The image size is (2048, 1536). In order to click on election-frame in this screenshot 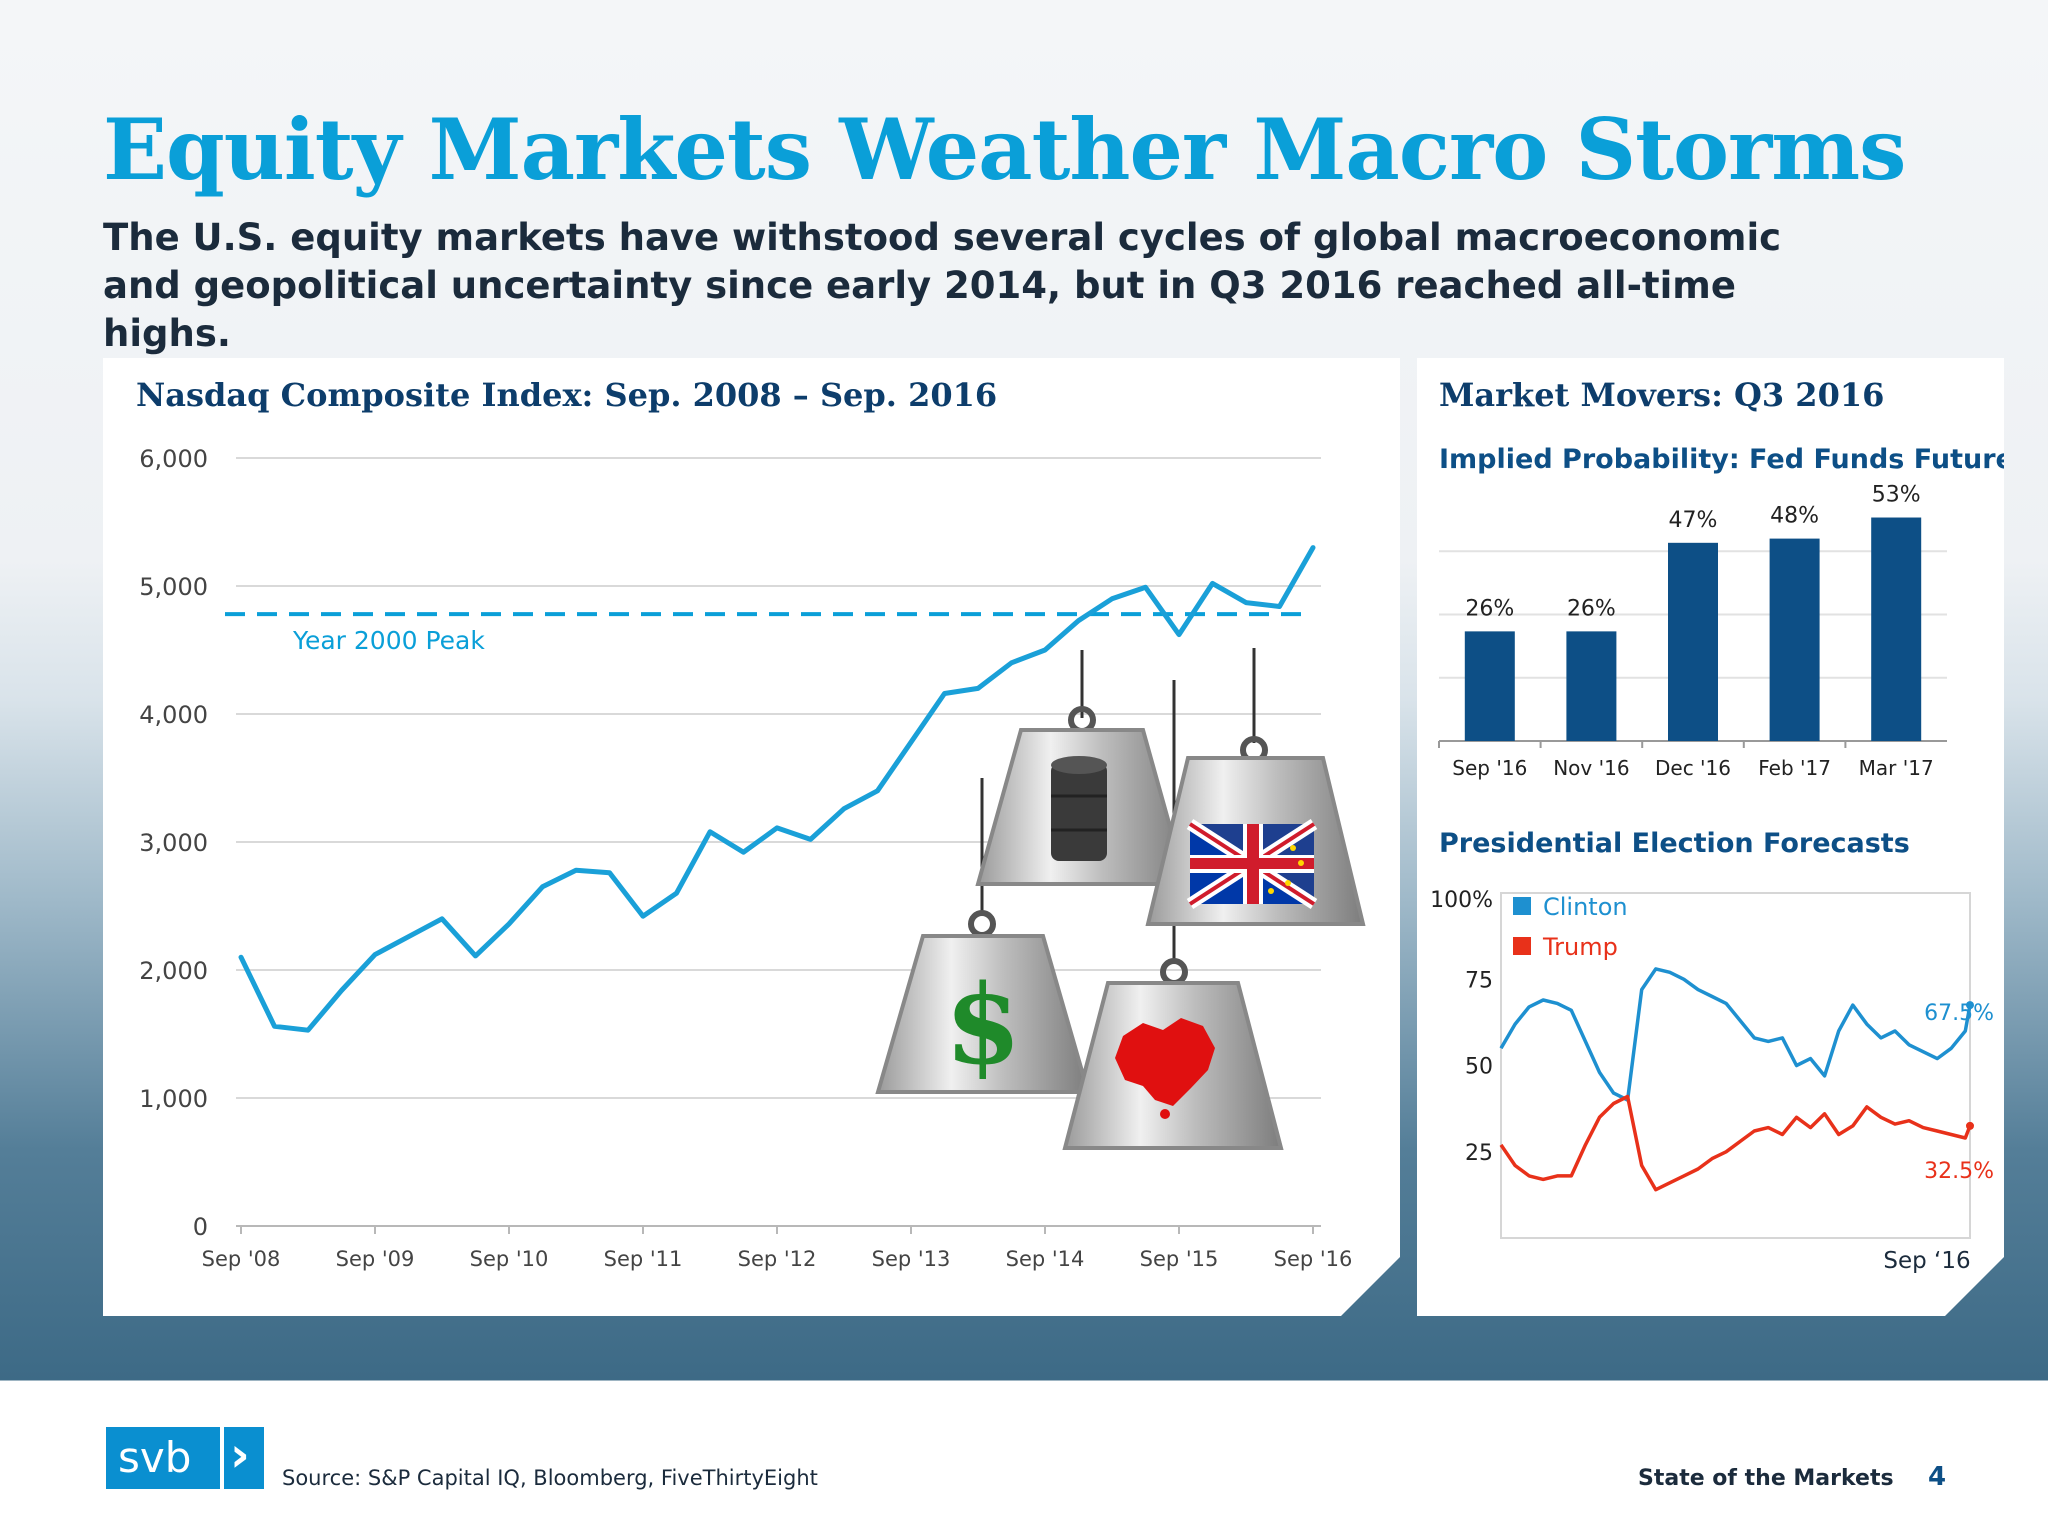, I will do `click(1735, 1065)`.